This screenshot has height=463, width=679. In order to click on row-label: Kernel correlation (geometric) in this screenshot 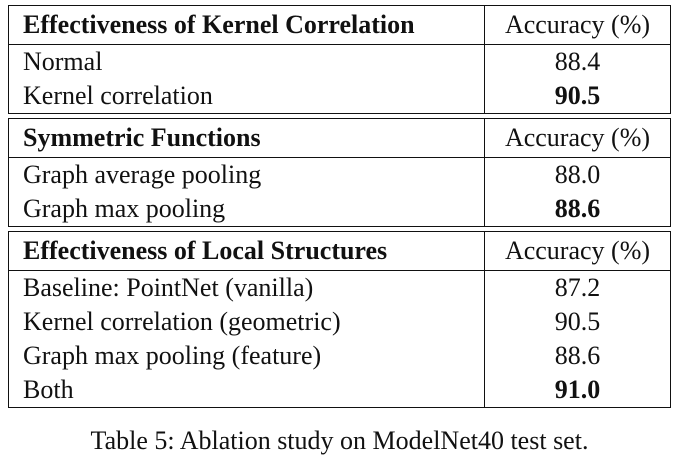, I will do `click(246, 322)`.